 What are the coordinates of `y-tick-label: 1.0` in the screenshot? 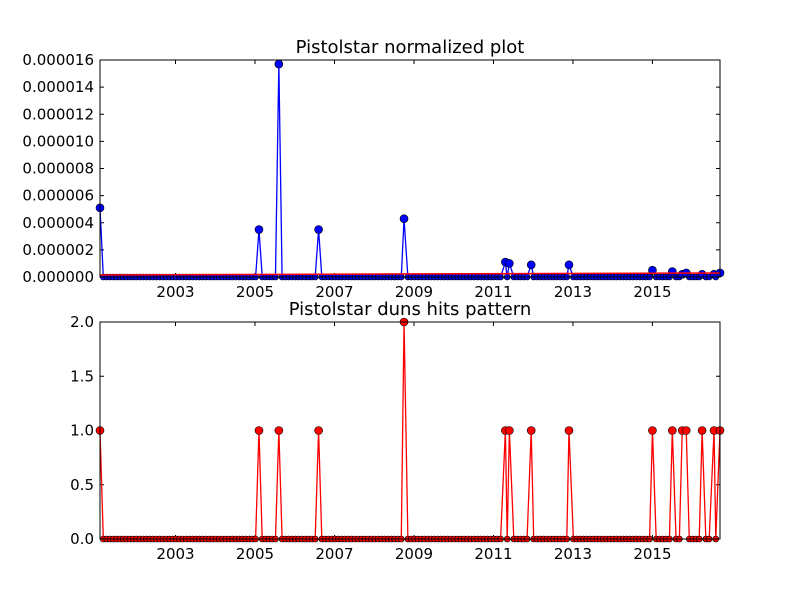 It's located at (82, 431).